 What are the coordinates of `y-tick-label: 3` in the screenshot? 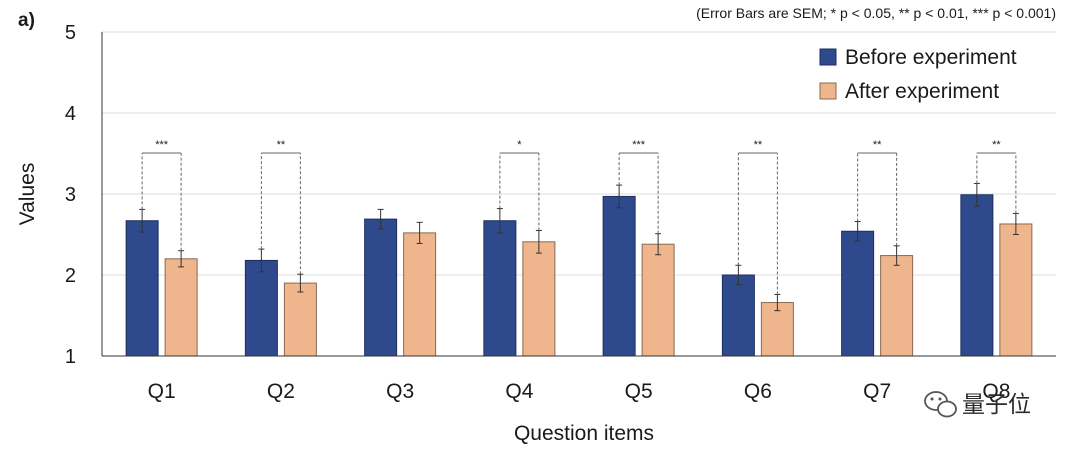 It's located at (70, 195).